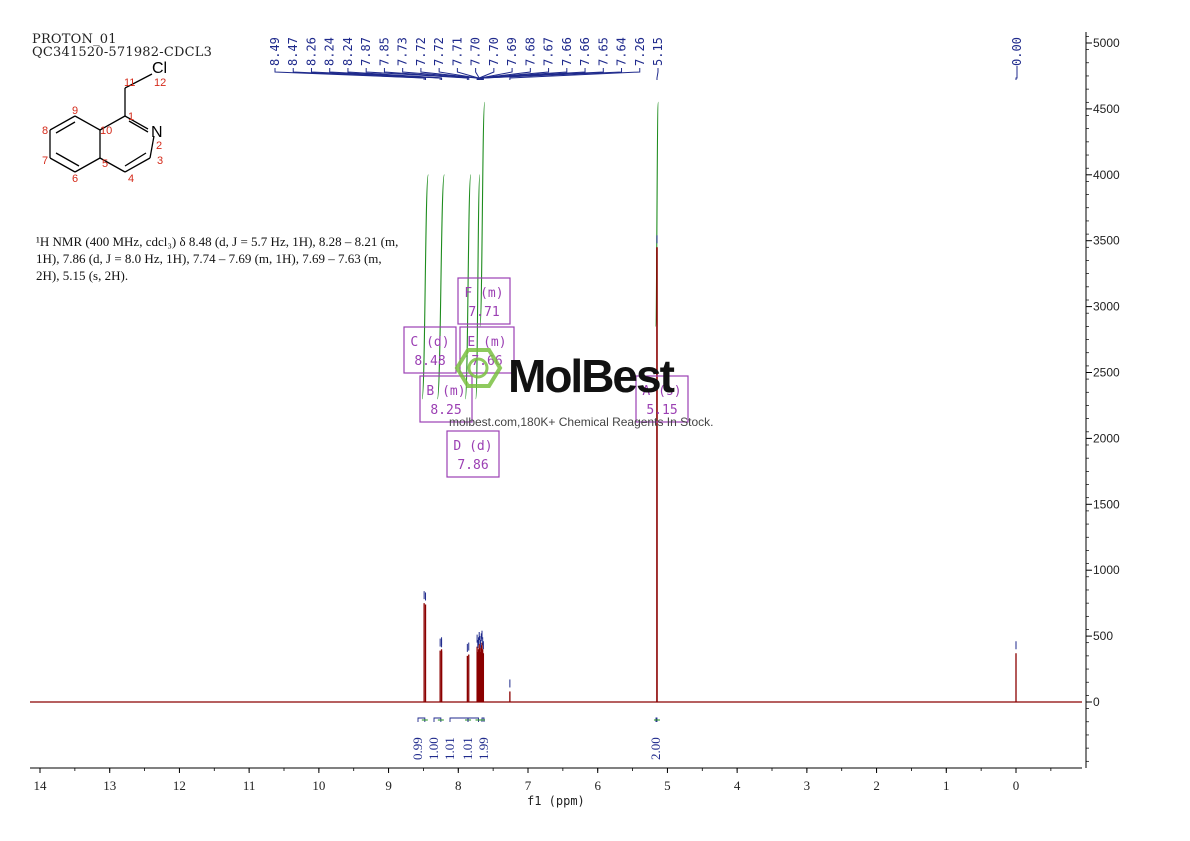  Describe the element at coordinates (556, 801) in the screenshot. I see `x-axis-label: f1 (ppm)` at that location.